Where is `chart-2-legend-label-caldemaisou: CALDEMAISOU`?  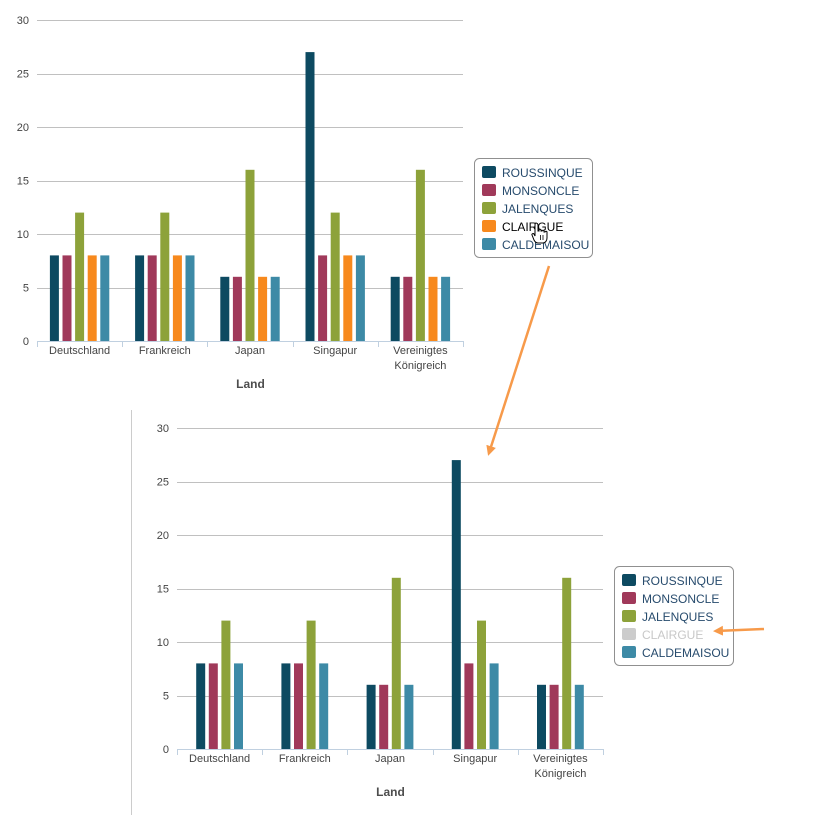
chart-2-legend-label-caldemaisou: CALDEMAISOU is located at coordinates (685, 653).